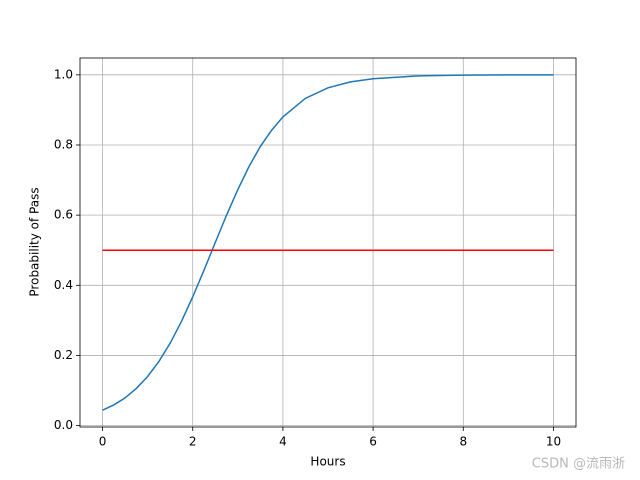 Image resolution: width=640 pixels, height=480 pixels. Describe the element at coordinates (283, 442) in the screenshot. I see `x-tick-label: 4` at that location.